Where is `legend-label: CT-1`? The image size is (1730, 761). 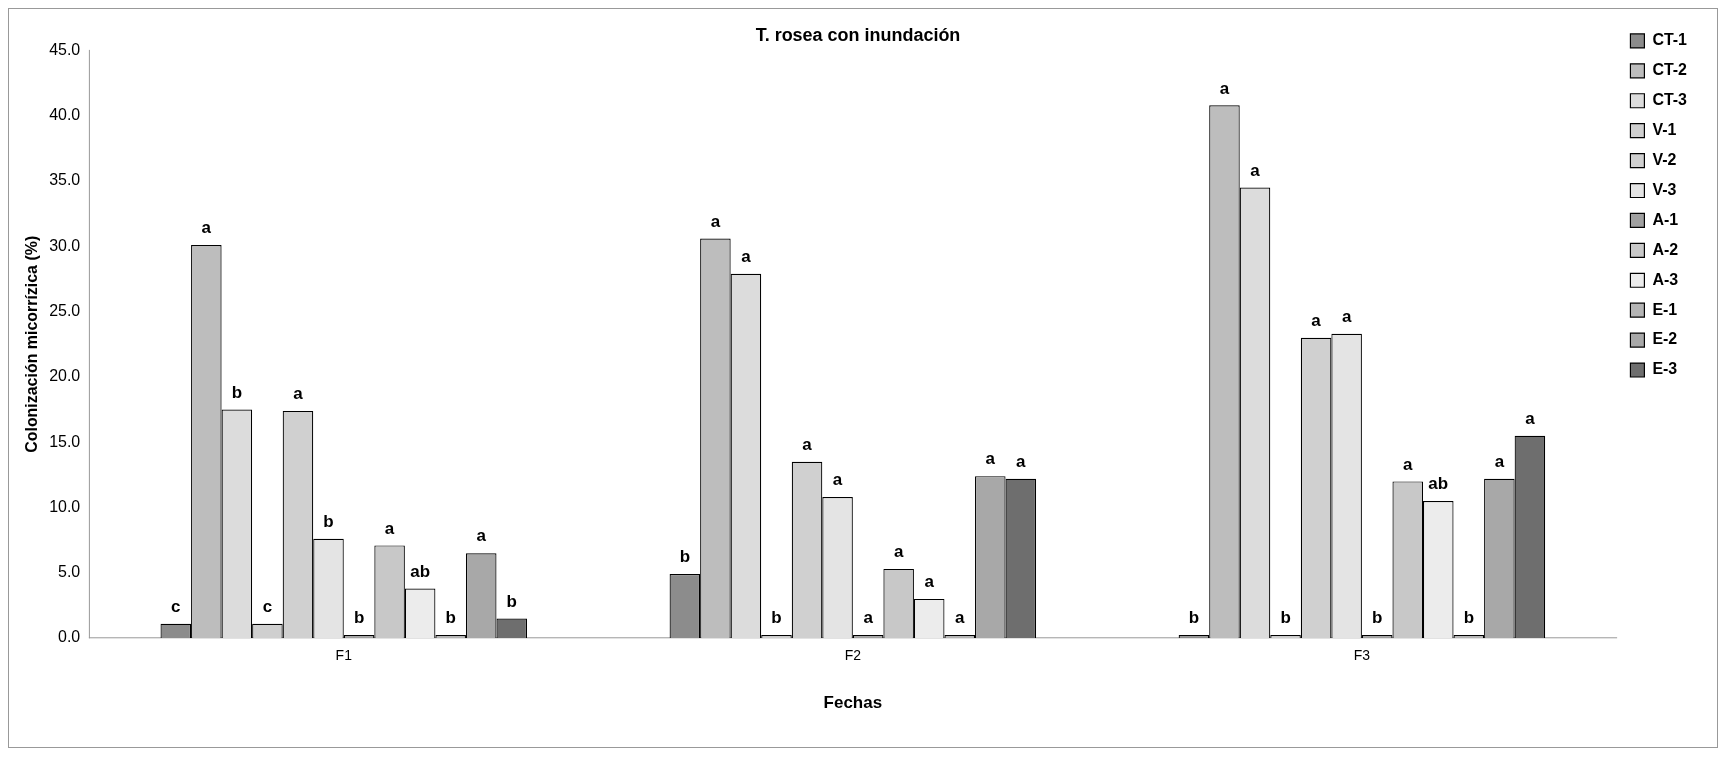 legend-label: CT-1 is located at coordinates (1670, 40).